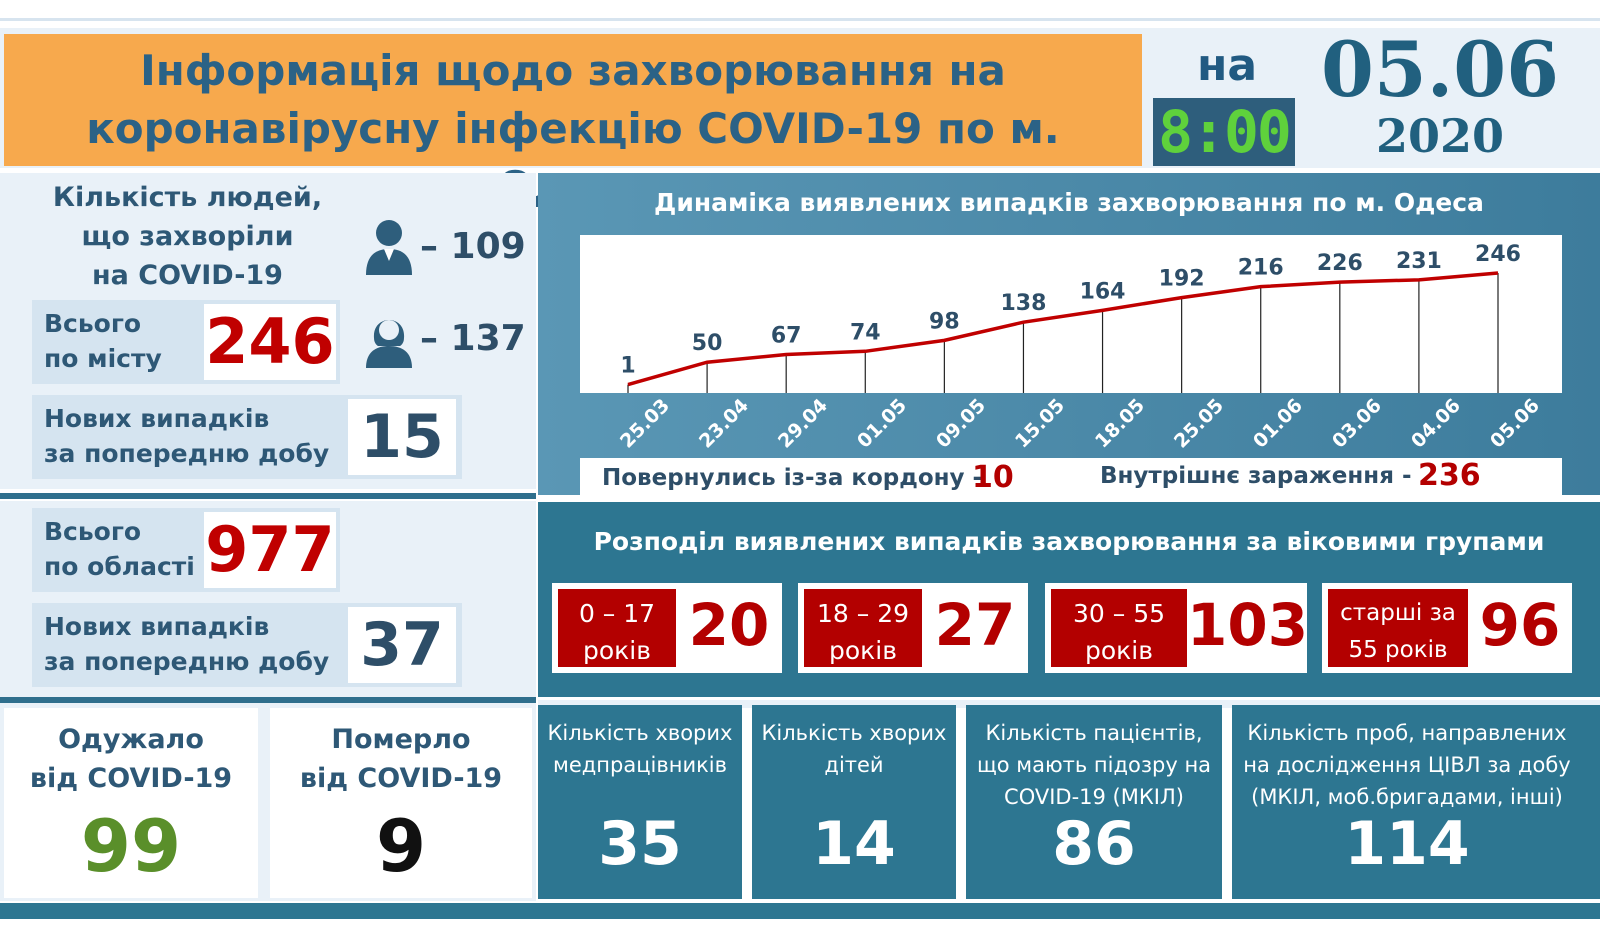 The height and width of the screenshot is (951, 1600). I want to click on stat-value: 86, so click(1094, 844).